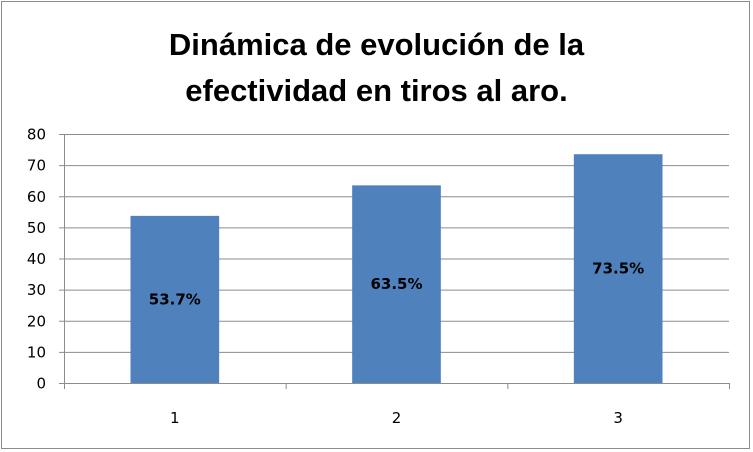 This screenshot has width=753, height=452. Describe the element at coordinates (618, 418) in the screenshot. I see `x-tick-label: 3` at that location.